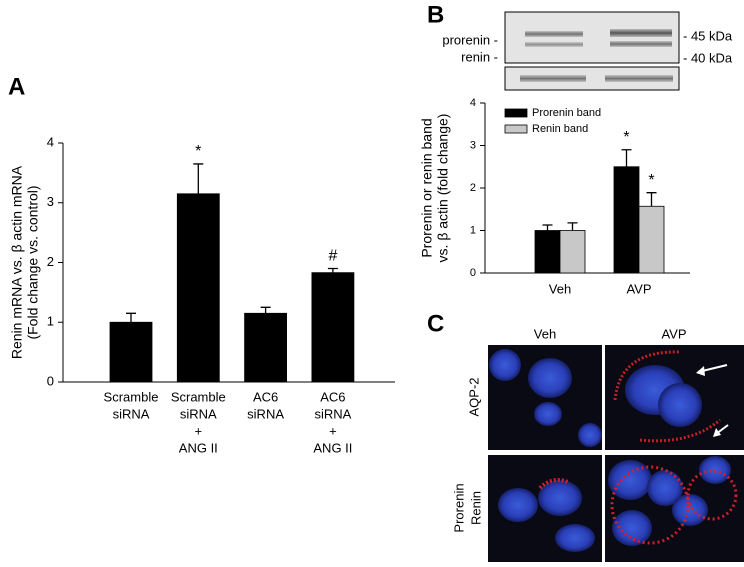  Describe the element at coordinates (545, 333) in the screenshot. I see `column-label: Veh` at that location.